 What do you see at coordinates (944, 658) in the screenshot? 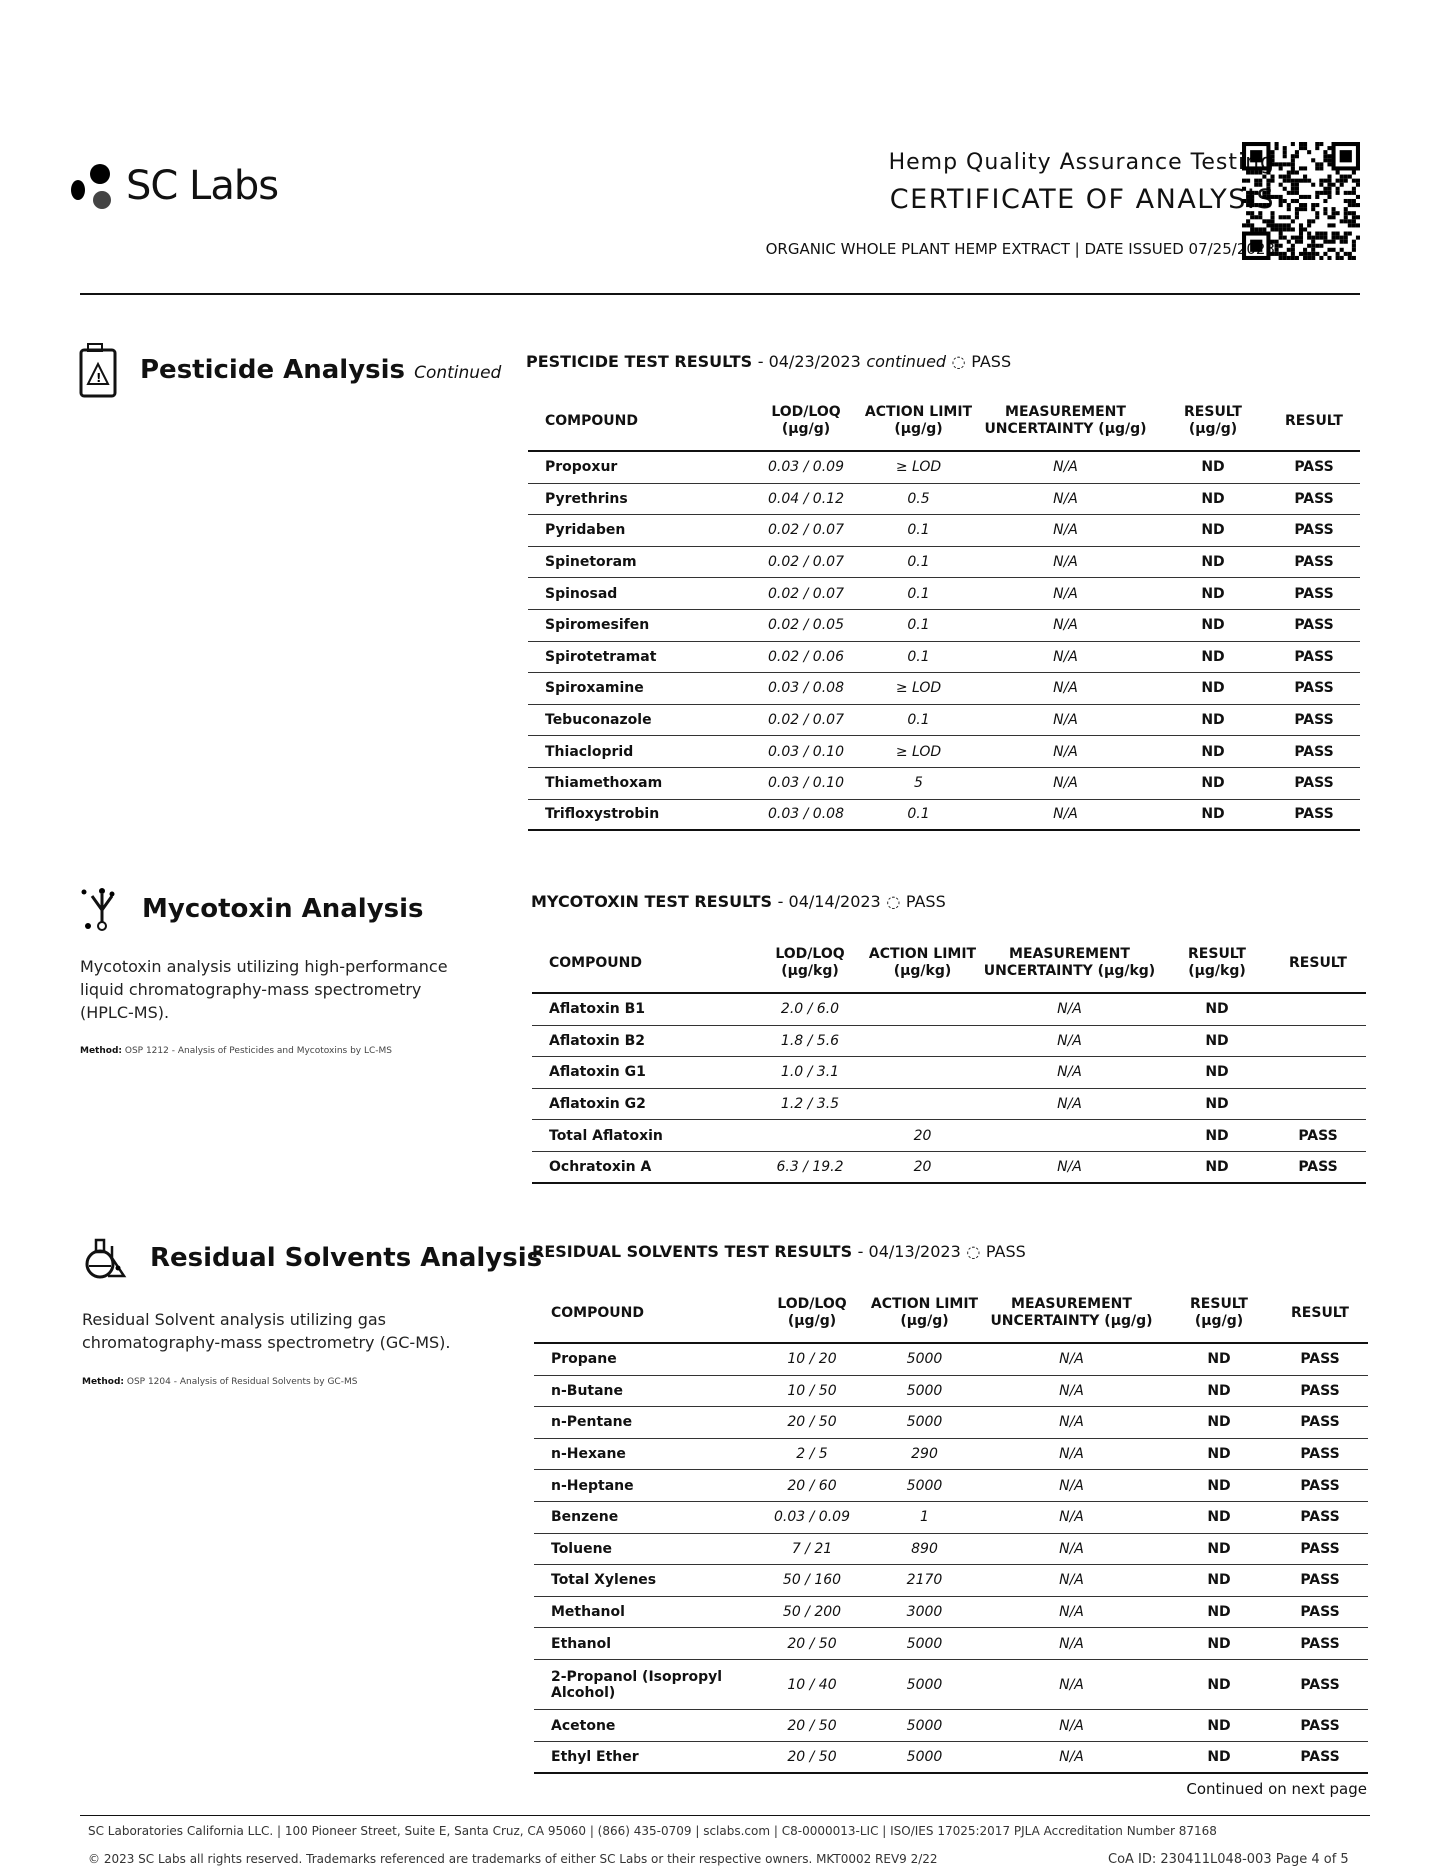
I see `table-row: Spirotetramat 0.02 / 0.06 0.1 N/A ND PASS` at bounding box center [944, 658].